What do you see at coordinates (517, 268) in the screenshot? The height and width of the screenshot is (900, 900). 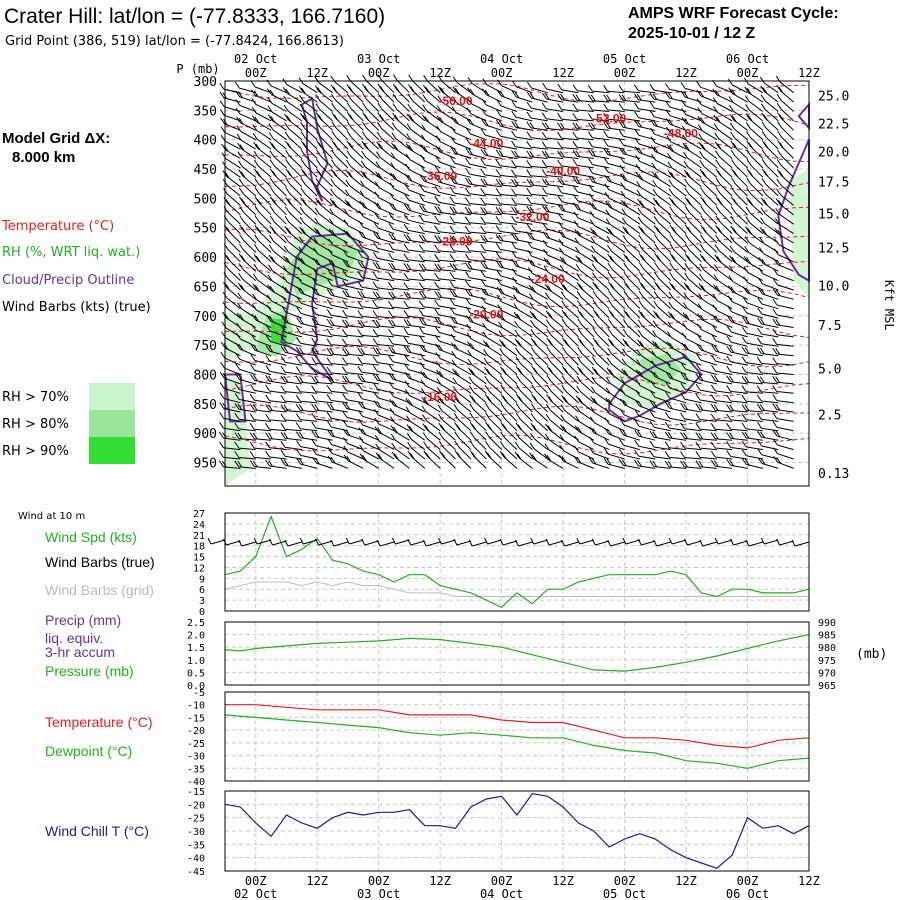 I see `isotherm-contour` at bounding box center [517, 268].